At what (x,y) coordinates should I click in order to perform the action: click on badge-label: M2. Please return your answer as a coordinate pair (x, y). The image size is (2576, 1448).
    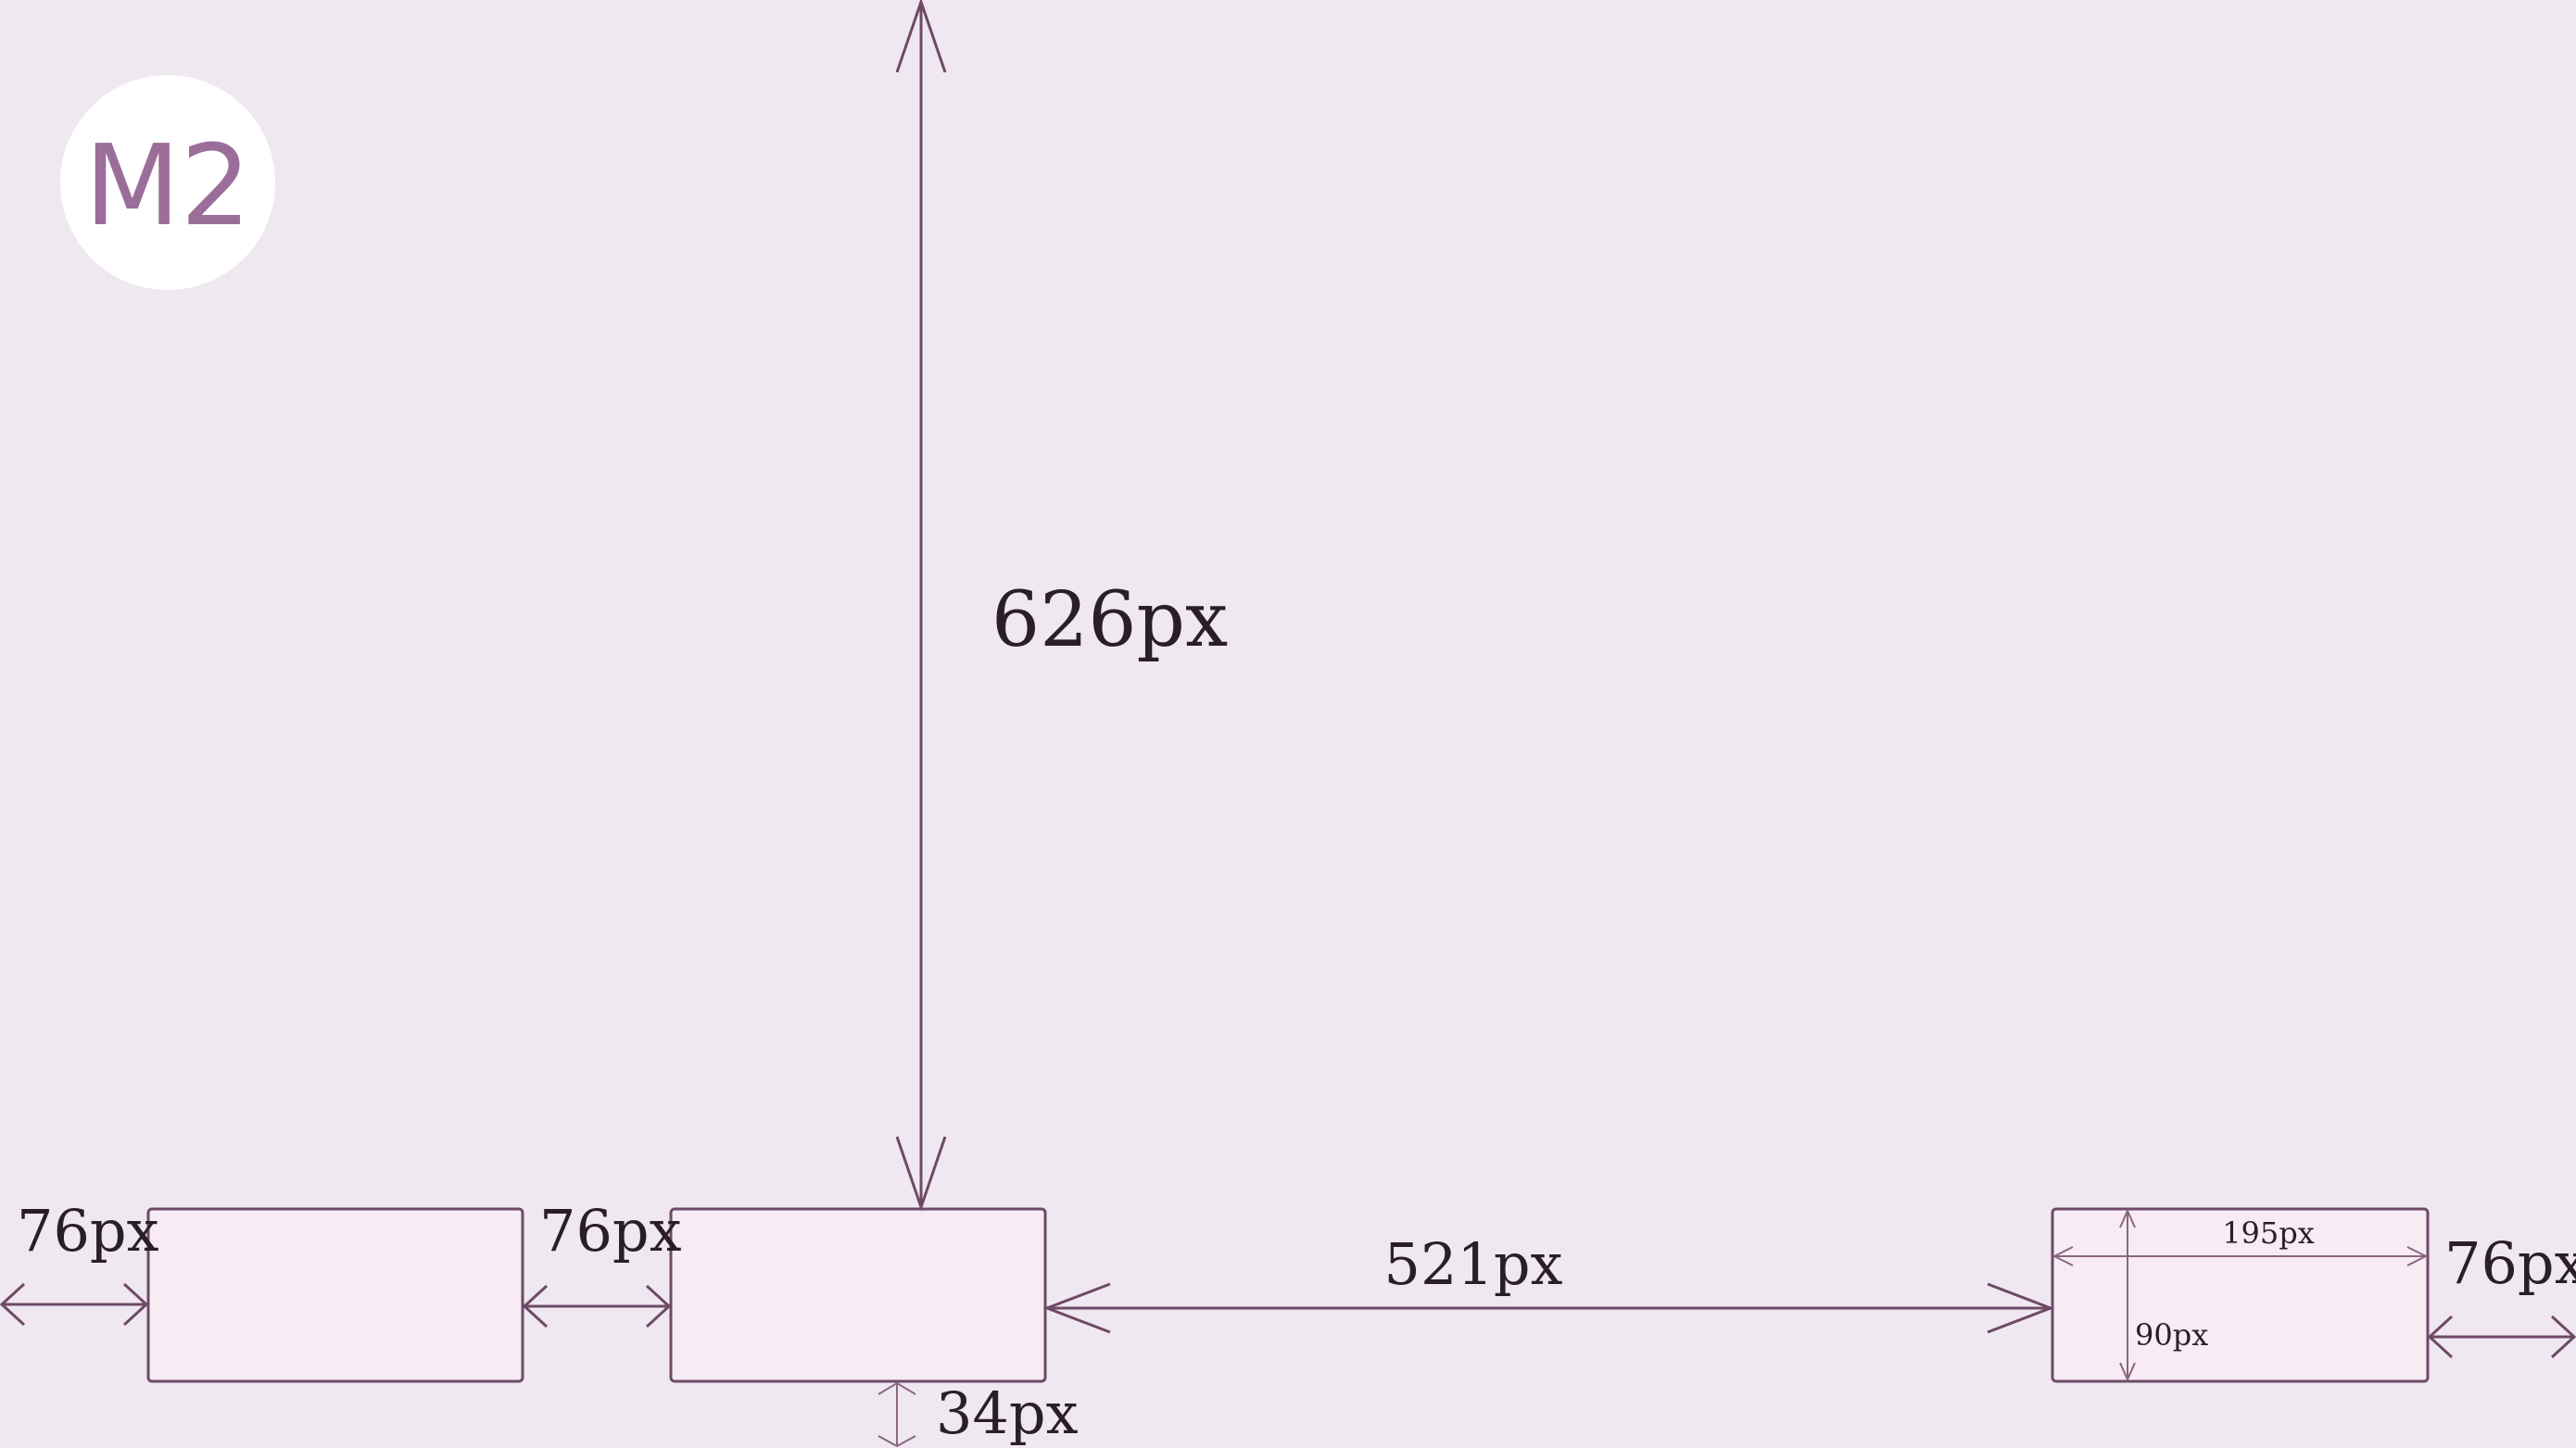
    Looking at the image, I should click on (167, 186).